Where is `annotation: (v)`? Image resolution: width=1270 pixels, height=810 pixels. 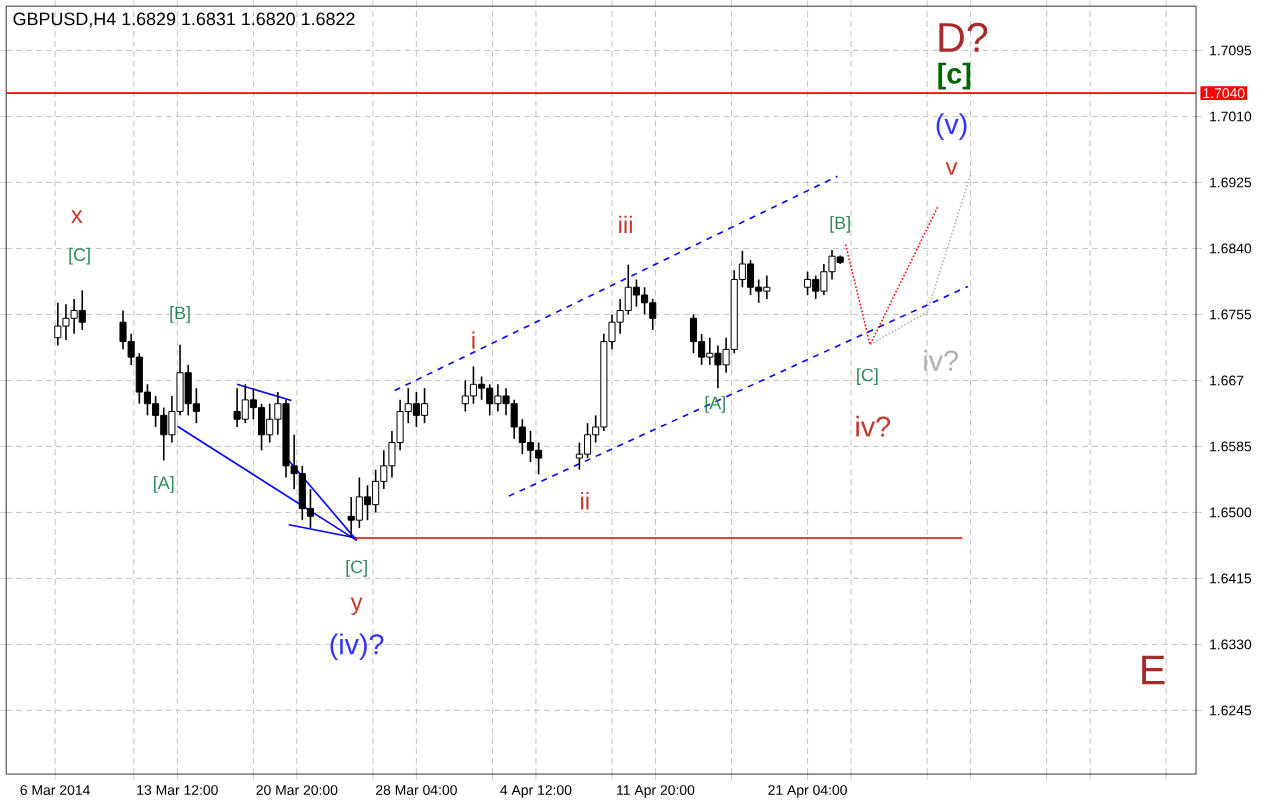
annotation: (v) is located at coordinates (951, 126).